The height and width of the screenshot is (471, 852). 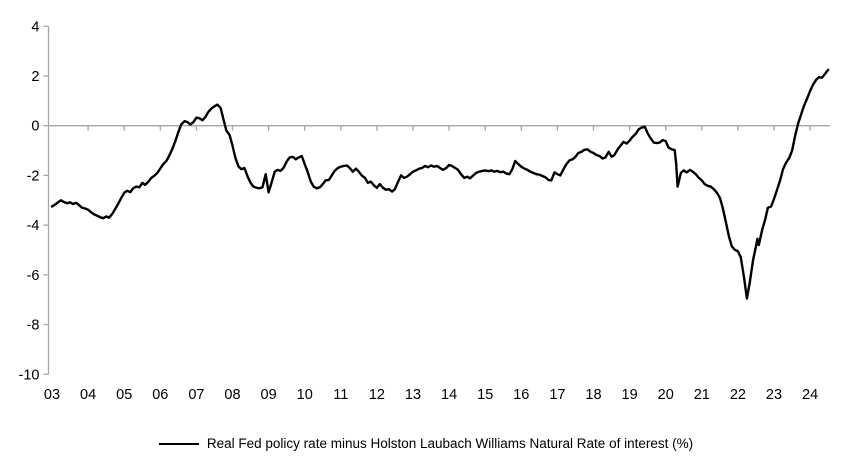 What do you see at coordinates (593, 395) in the screenshot?
I see `x-tick-label: 18` at bounding box center [593, 395].